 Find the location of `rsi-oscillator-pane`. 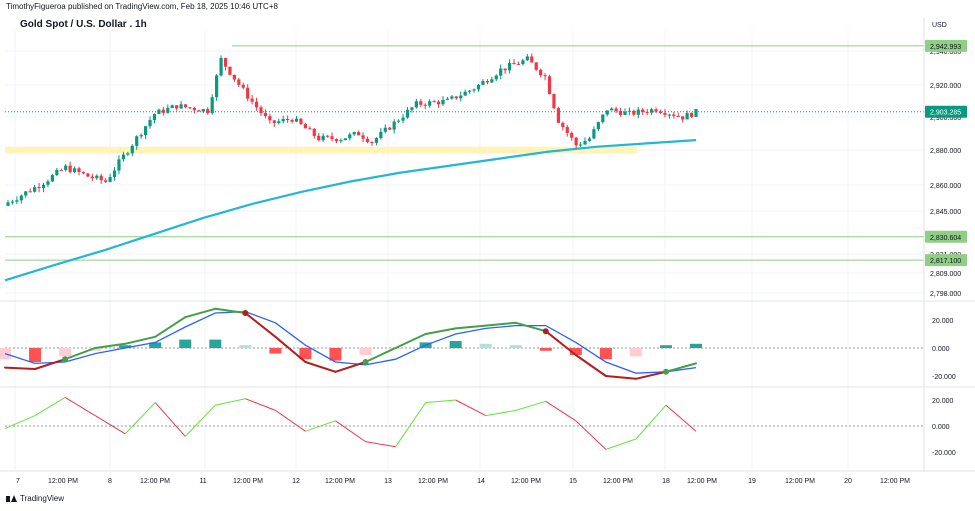

rsi-oscillator-pane is located at coordinates (464, 423).